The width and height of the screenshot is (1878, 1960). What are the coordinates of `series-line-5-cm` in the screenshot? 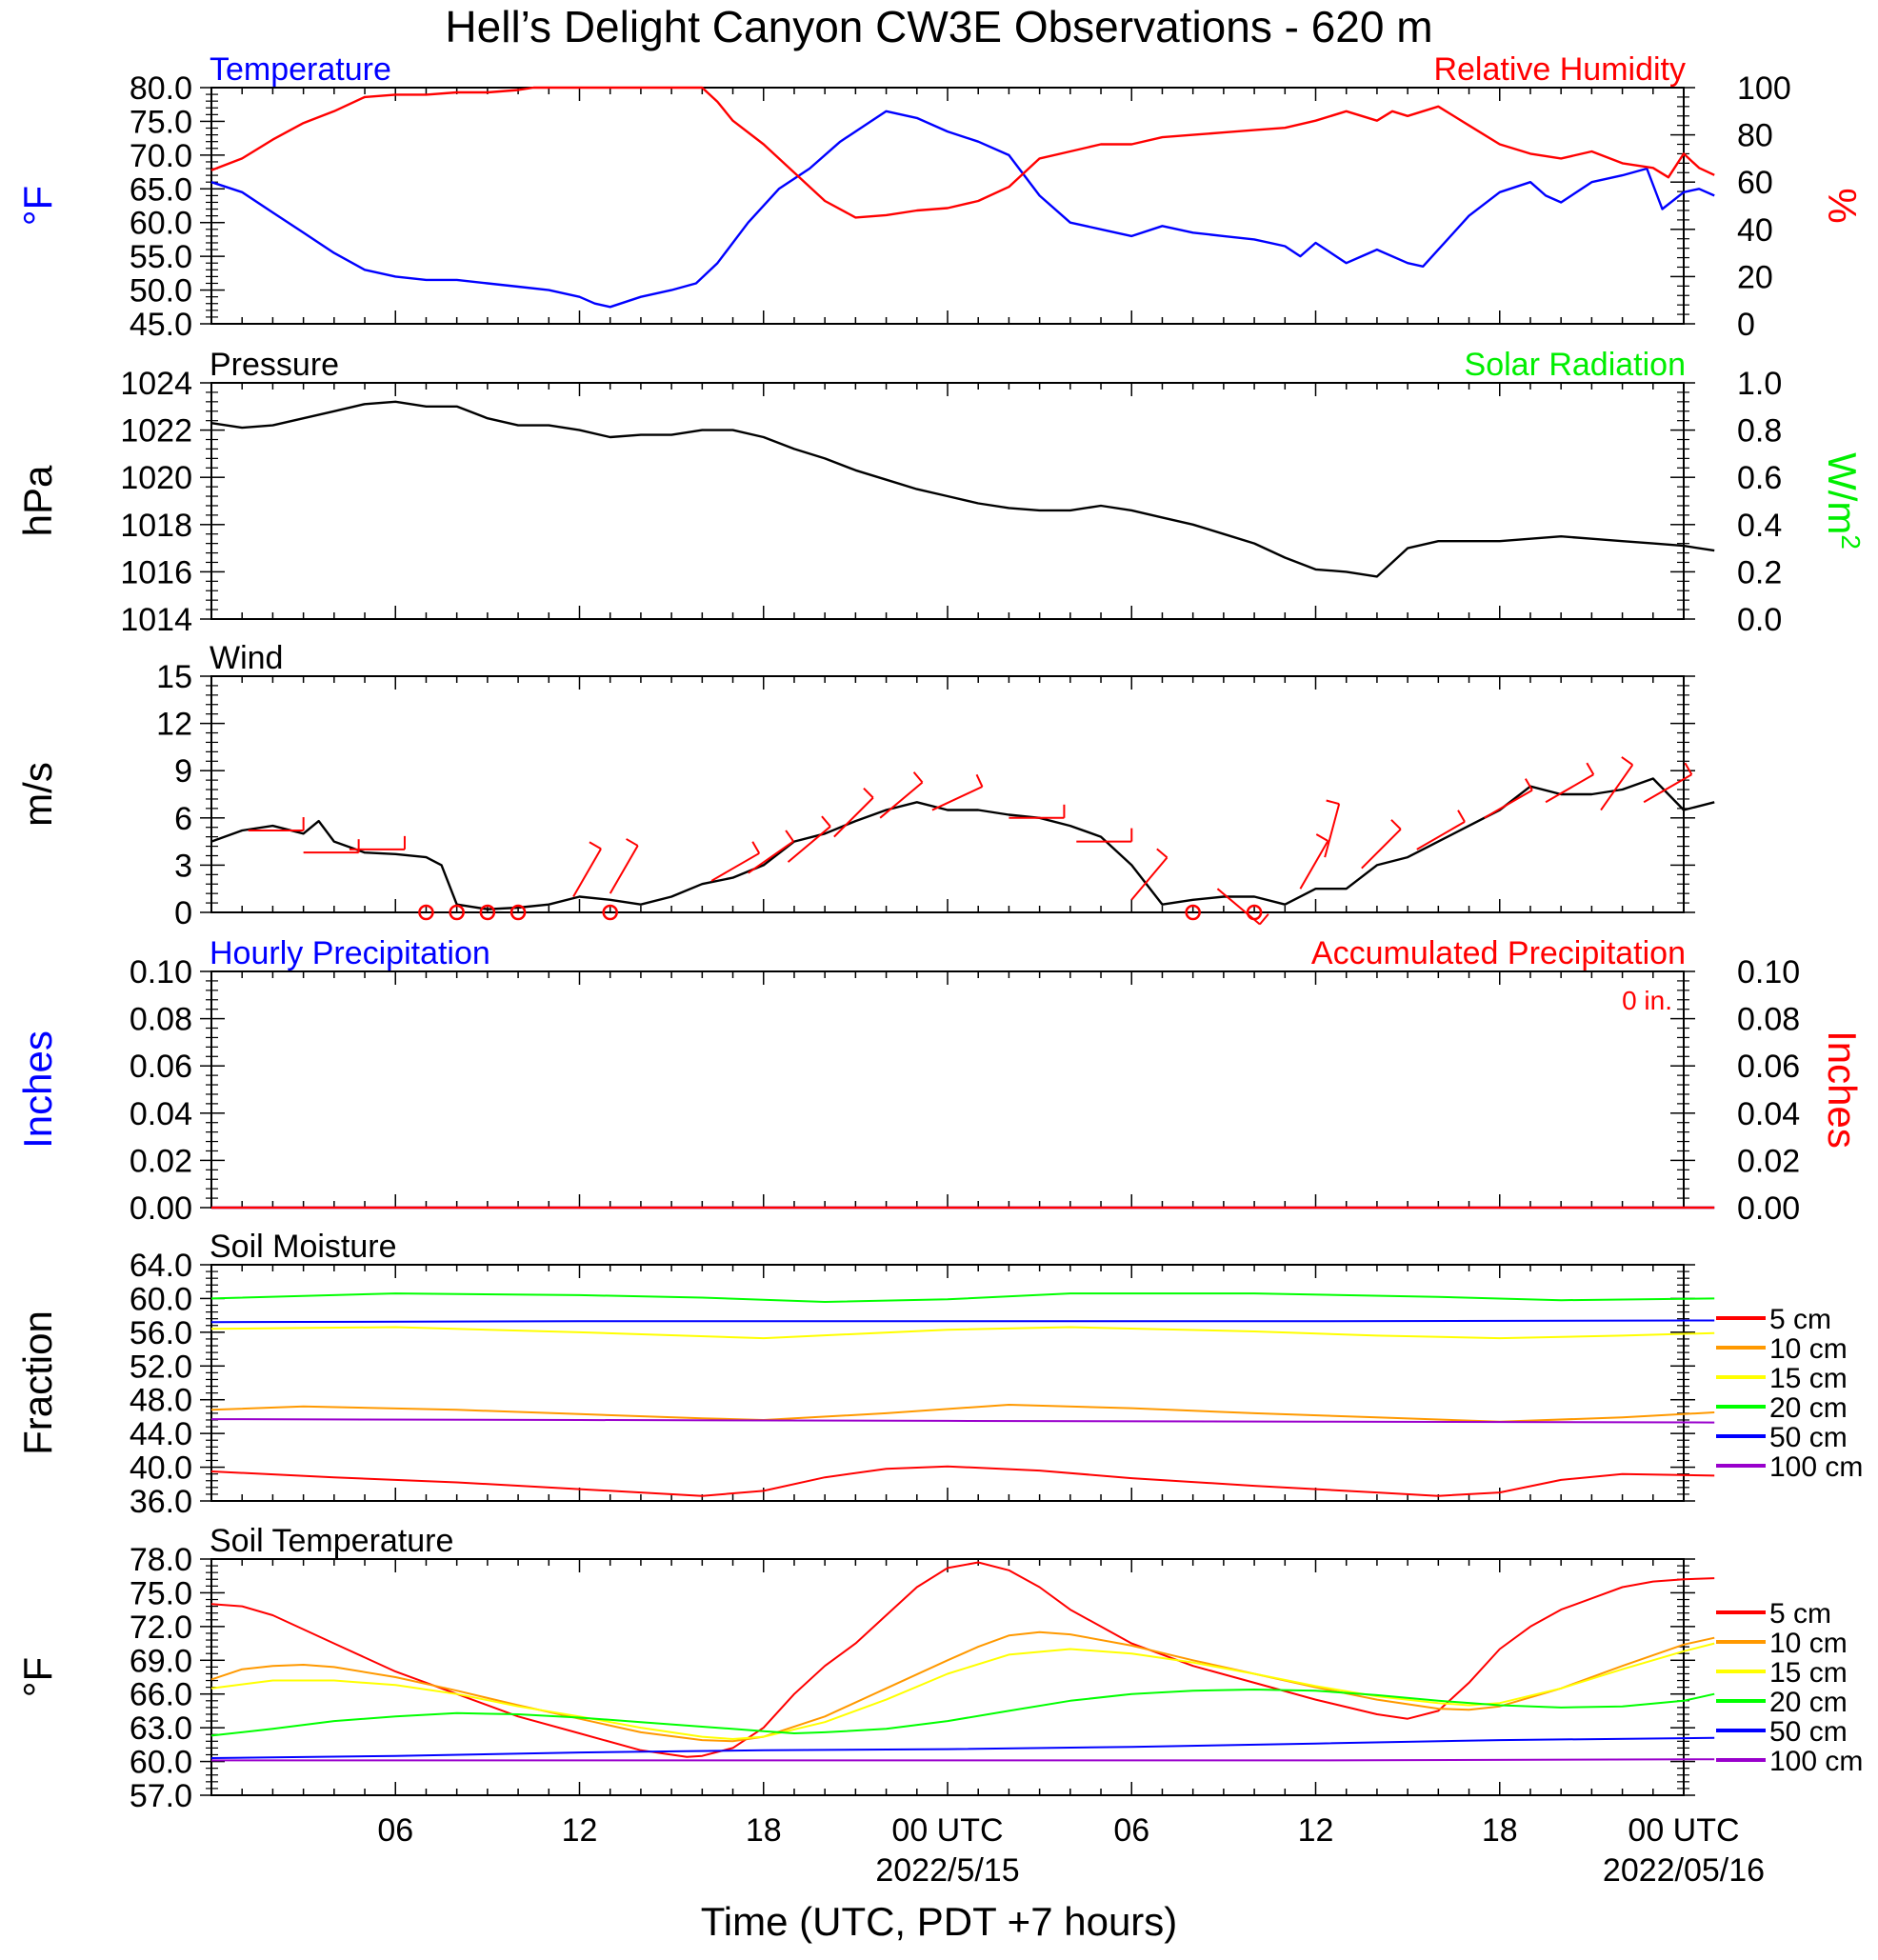 It's located at (962, 1481).